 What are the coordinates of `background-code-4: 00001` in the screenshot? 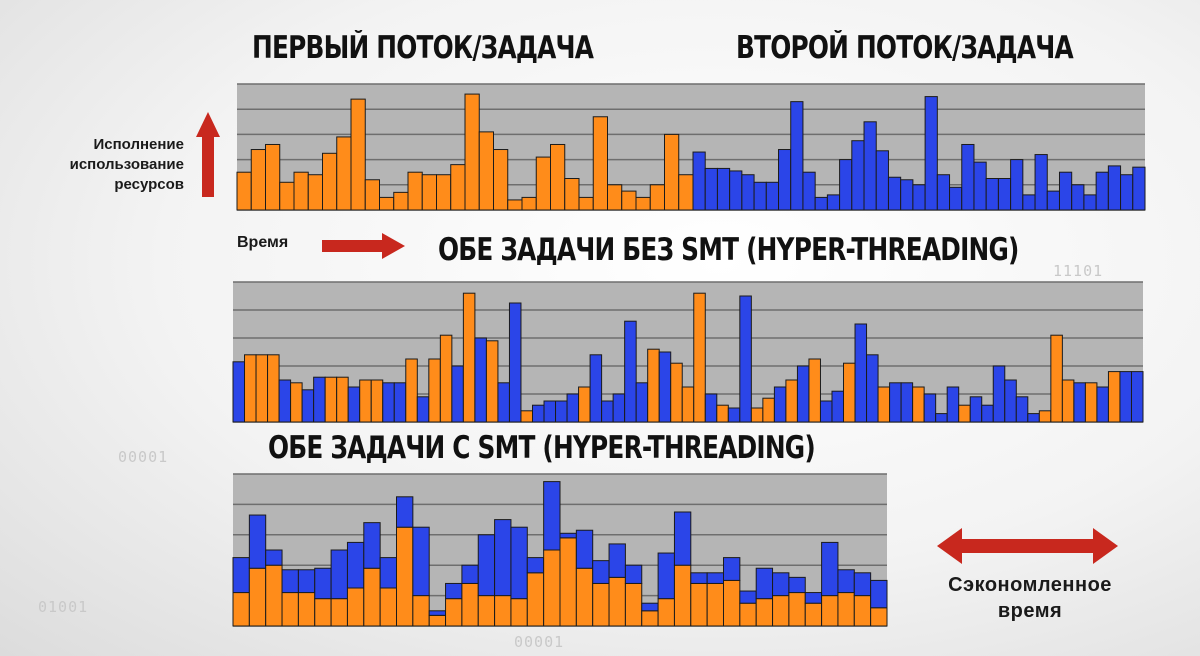 It's located at (539, 642).